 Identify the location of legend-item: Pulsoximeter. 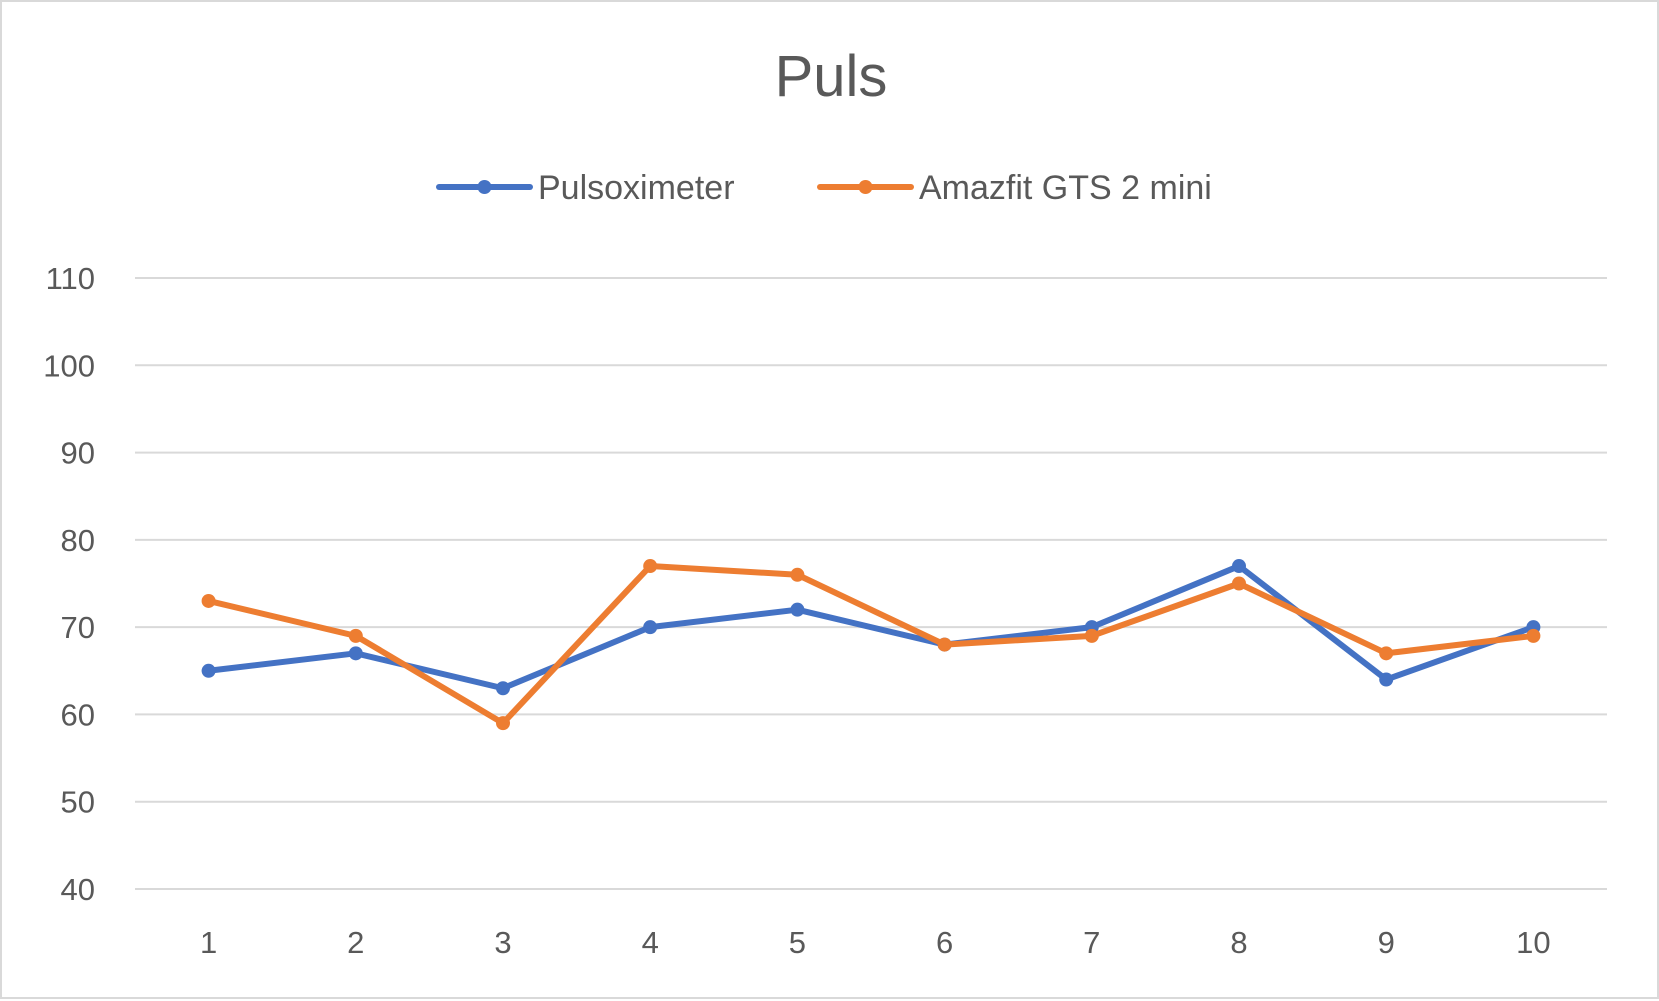
(585, 188).